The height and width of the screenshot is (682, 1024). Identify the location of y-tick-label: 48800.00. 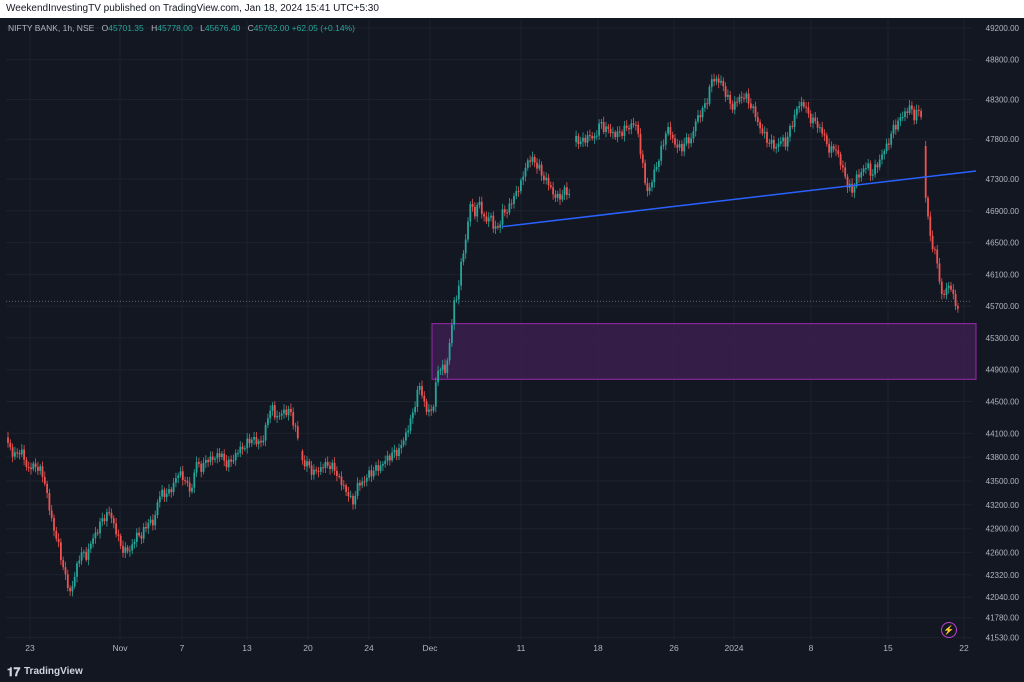
(1003, 60).